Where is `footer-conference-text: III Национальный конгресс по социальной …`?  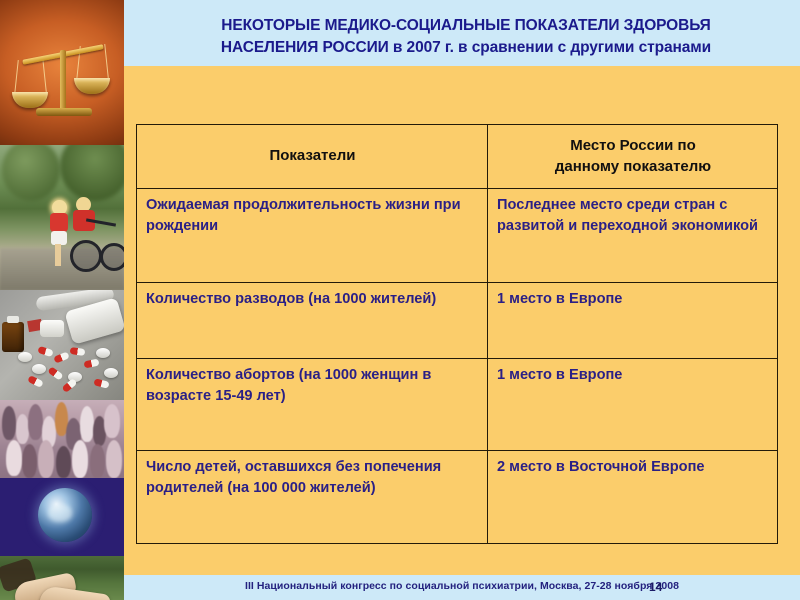 footer-conference-text: III Национальный конгресс по социальной … is located at coordinates (462, 586).